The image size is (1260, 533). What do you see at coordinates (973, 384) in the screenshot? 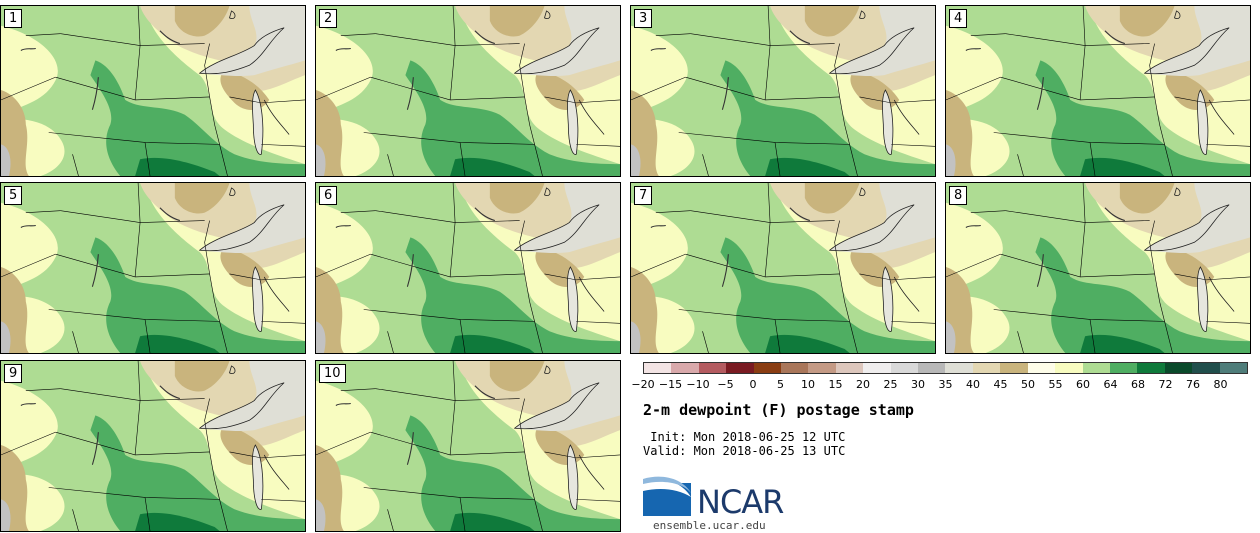
I see `colorbar-tick-label: 40` at bounding box center [973, 384].